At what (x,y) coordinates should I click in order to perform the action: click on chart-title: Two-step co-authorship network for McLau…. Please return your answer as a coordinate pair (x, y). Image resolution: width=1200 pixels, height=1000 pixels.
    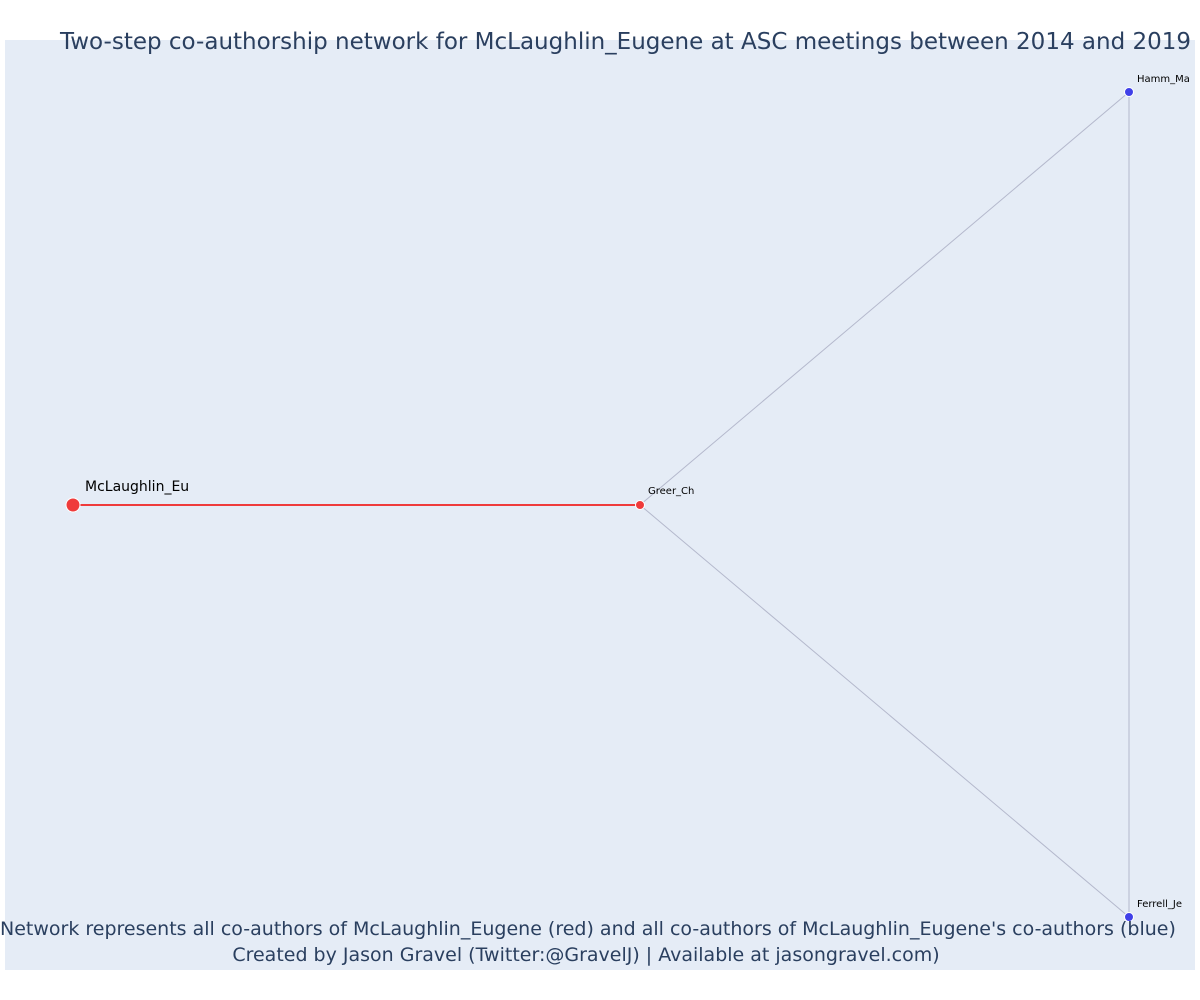
    Looking at the image, I should click on (626, 42).